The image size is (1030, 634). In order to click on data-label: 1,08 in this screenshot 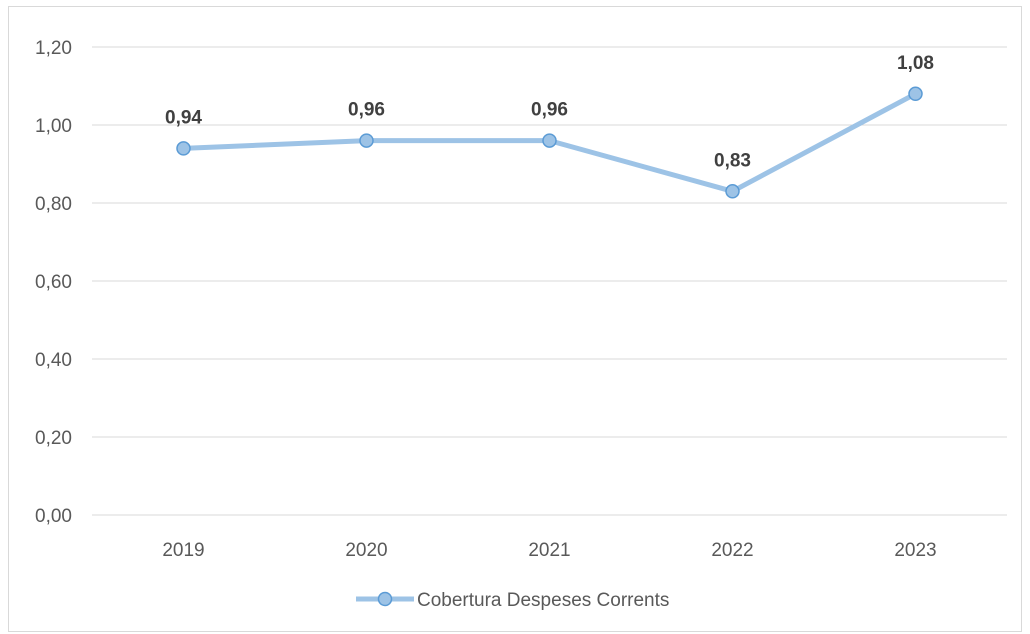, I will do `click(915, 63)`.